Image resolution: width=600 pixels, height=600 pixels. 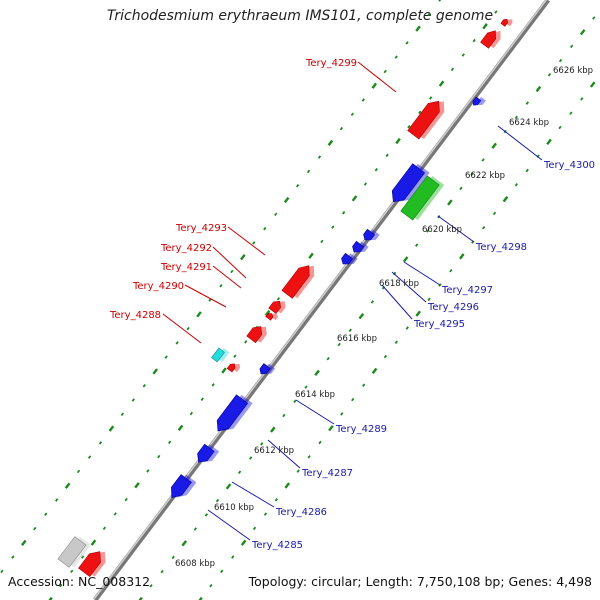 I want to click on gene-label-forward: Tery_4292, so click(x=186, y=248).